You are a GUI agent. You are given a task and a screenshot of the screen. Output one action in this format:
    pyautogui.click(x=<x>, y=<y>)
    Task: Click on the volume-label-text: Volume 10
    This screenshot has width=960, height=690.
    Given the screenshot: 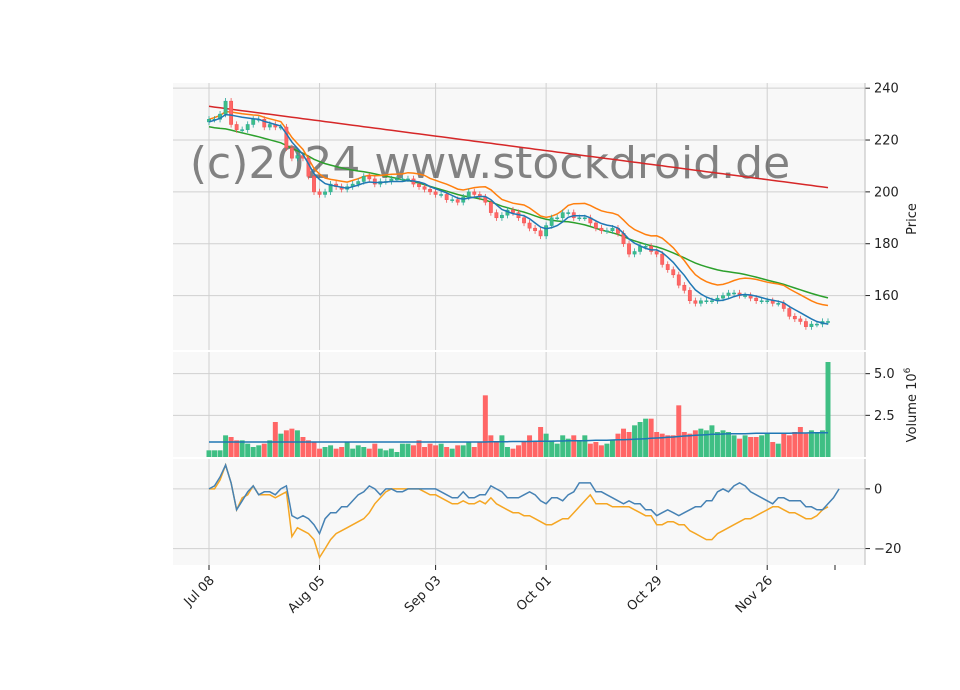 What is the action you would take?
    pyautogui.click(x=912, y=407)
    